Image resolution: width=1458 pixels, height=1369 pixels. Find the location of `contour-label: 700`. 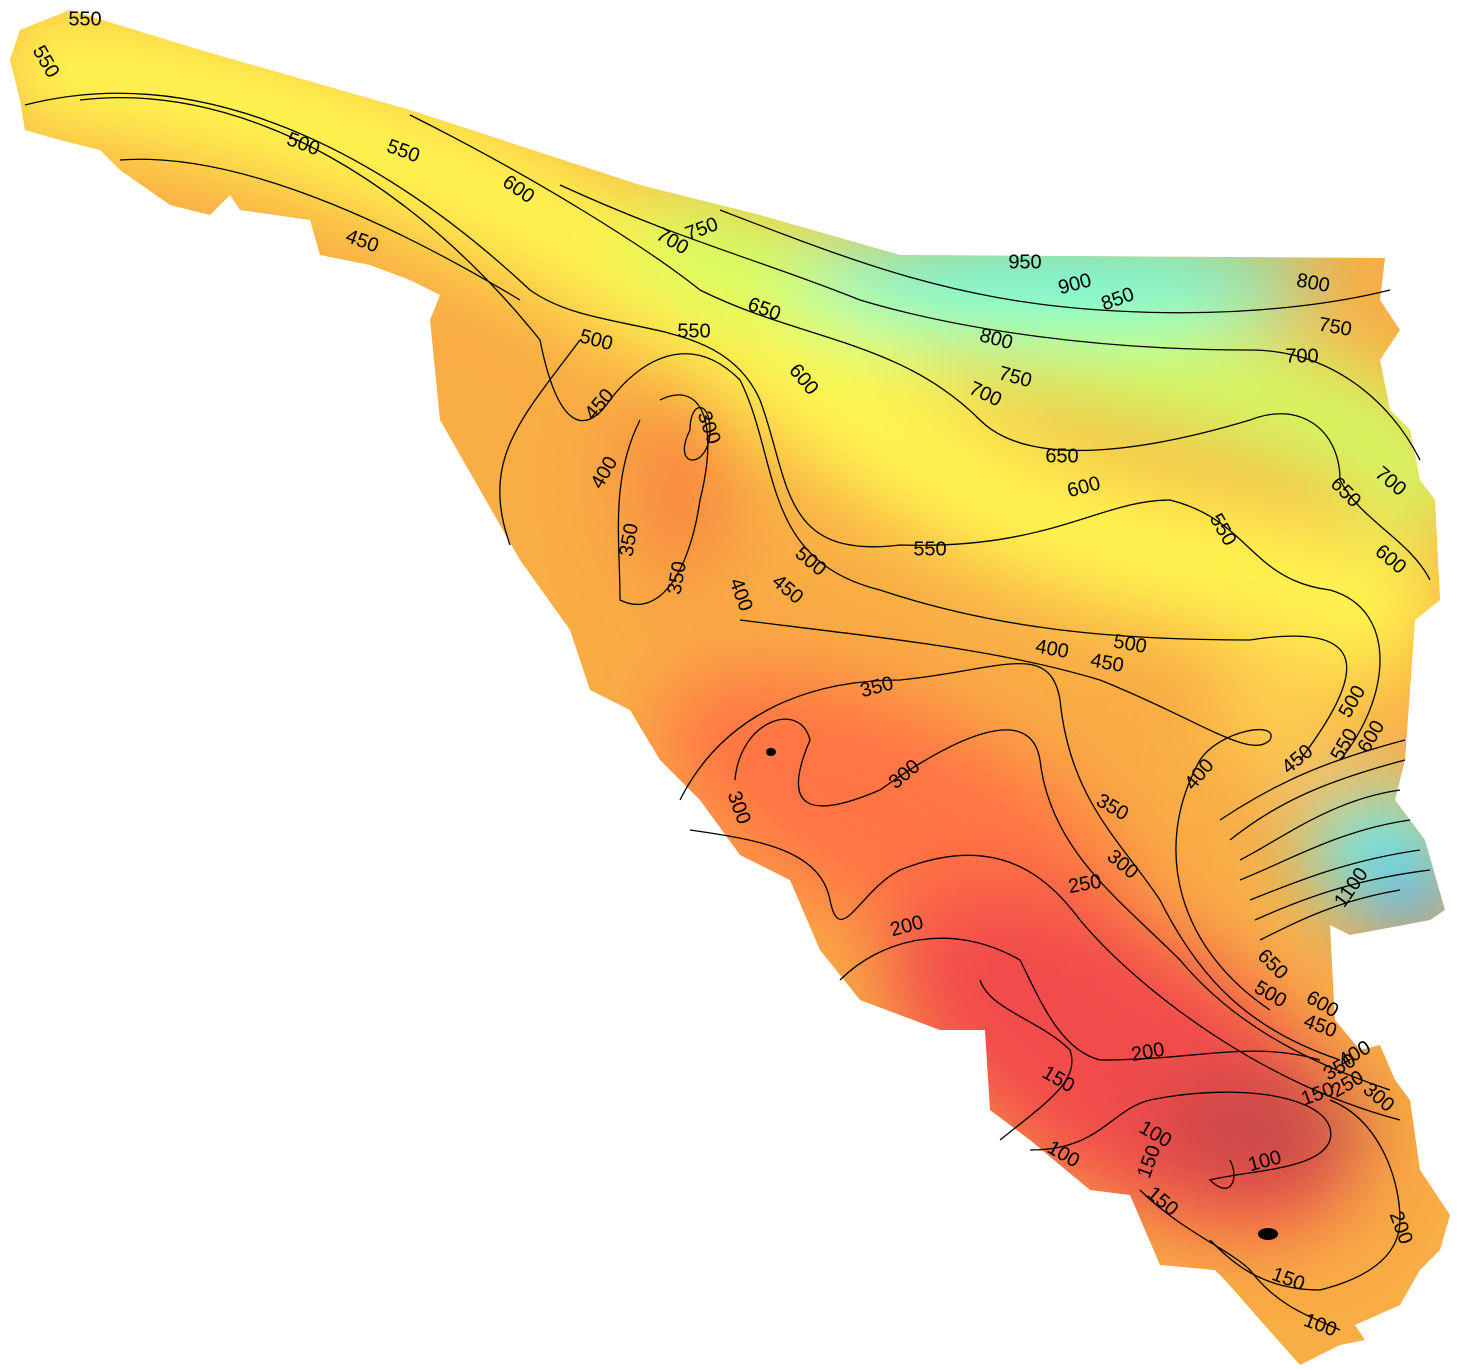

contour-label: 700 is located at coordinates (1301, 356).